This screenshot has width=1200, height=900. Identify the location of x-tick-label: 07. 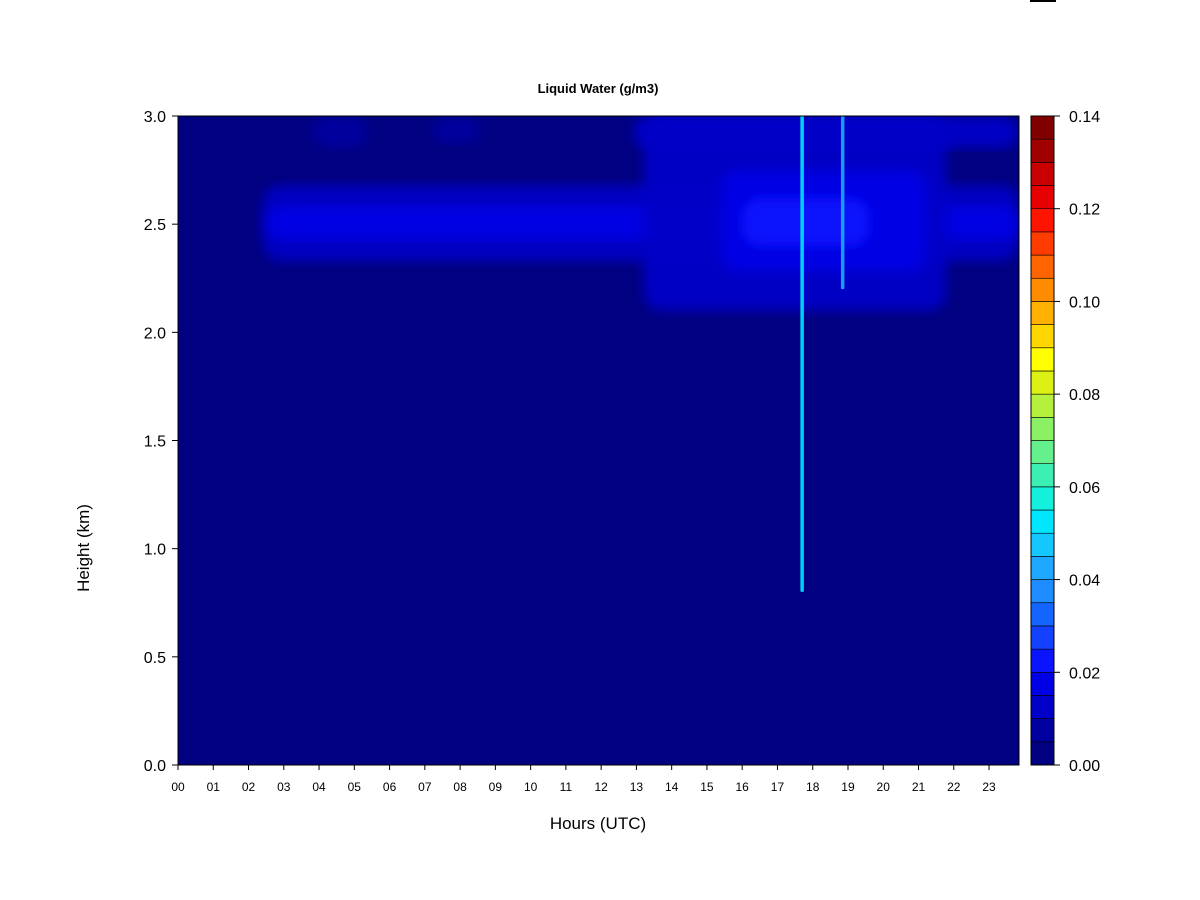
(425, 787).